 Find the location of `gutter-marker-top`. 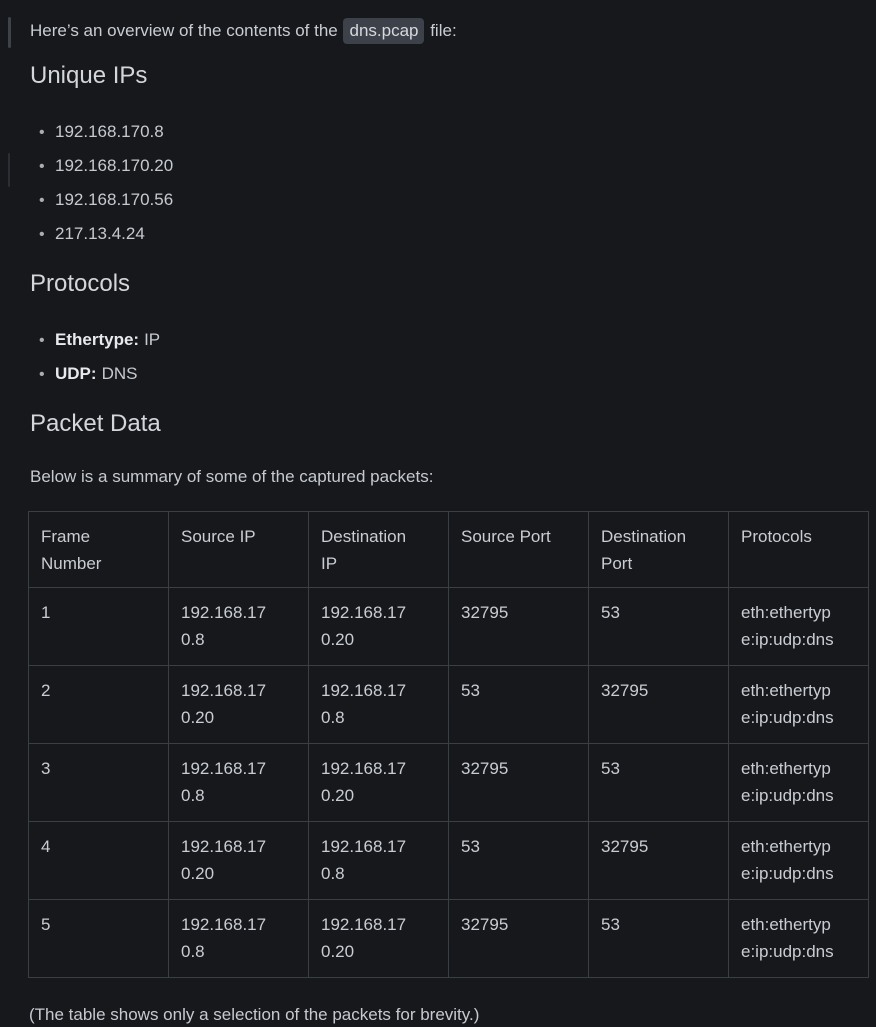

gutter-marker-top is located at coordinates (9, 32).